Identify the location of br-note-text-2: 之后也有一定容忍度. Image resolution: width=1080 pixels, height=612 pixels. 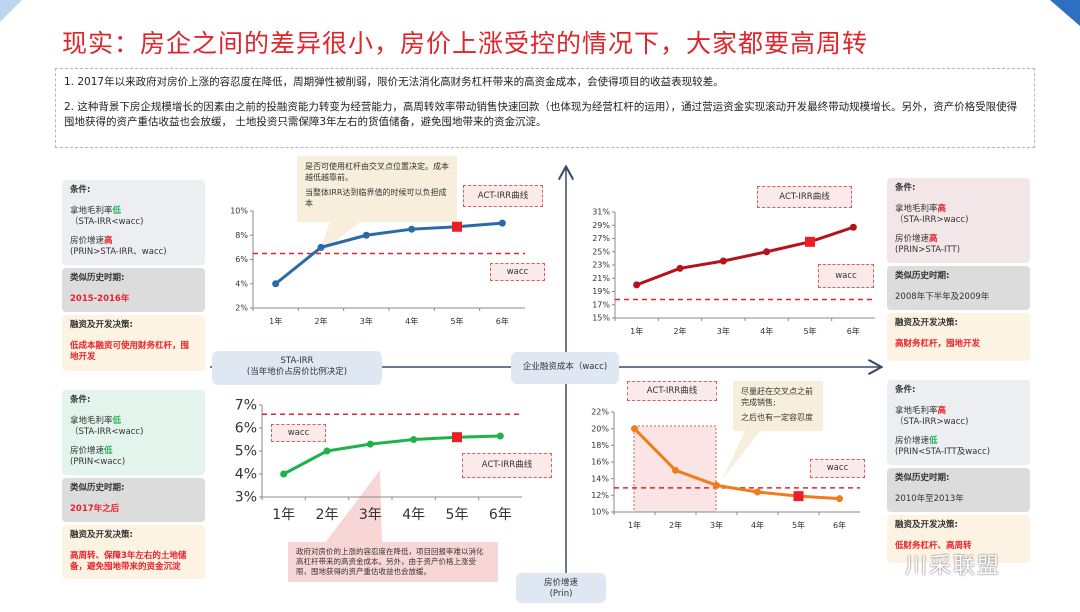
(777, 417).